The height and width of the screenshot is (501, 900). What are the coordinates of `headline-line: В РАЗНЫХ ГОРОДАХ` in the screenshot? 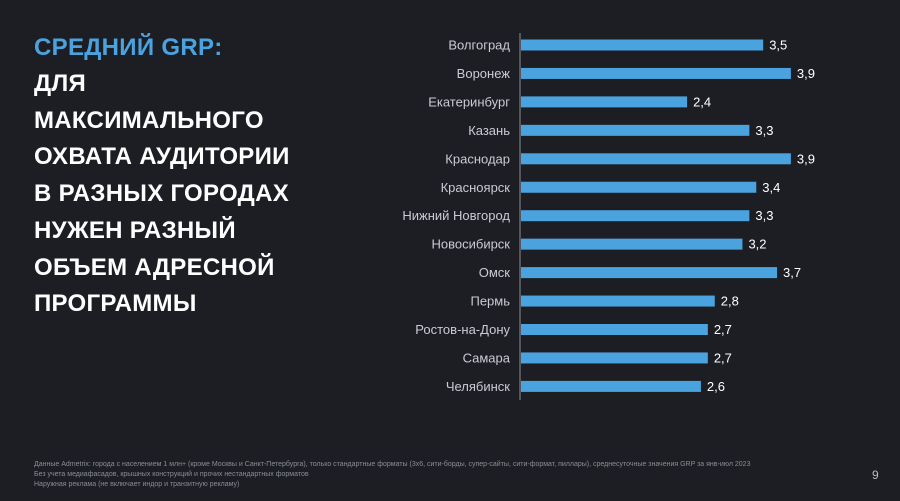 It's located at (162, 194).